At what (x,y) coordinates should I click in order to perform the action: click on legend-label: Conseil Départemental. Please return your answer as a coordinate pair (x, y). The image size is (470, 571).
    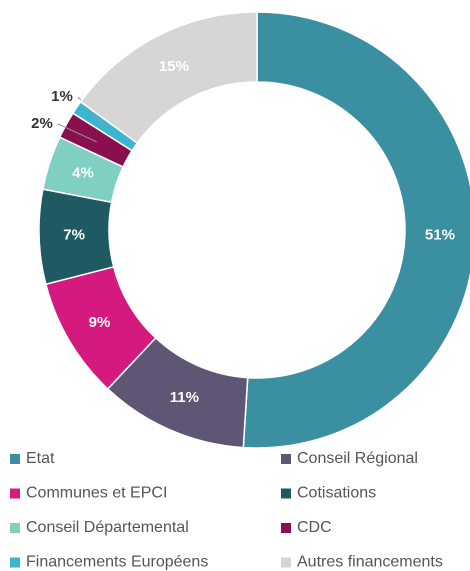
    Looking at the image, I should click on (107, 527).